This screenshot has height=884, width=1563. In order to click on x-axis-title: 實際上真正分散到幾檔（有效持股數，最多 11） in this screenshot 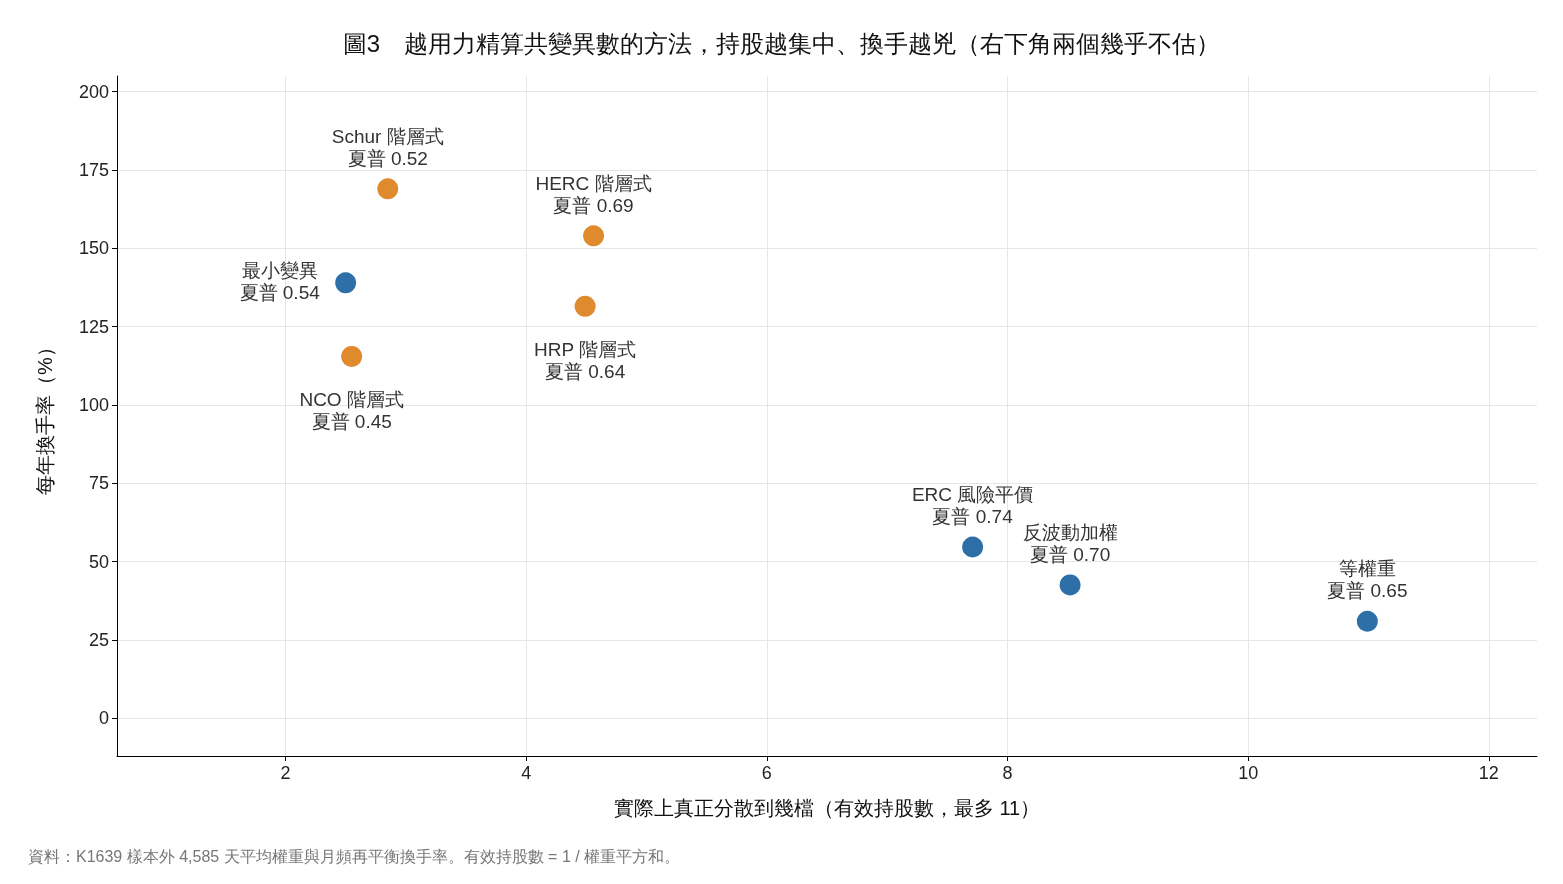, I will do `click(827, 808)`.